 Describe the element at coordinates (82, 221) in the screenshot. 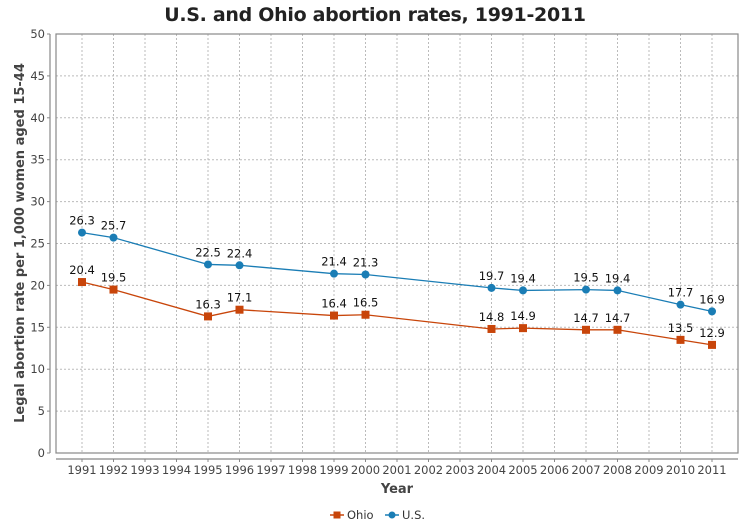

I see `data-label: 26.3` at that location.